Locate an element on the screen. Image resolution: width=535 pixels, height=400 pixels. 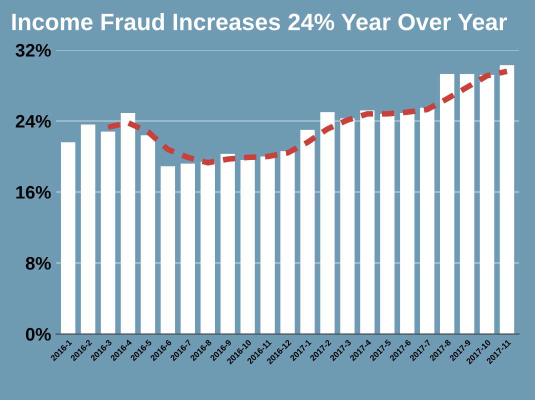
y-tick-label: 32% is located at coordinates (33, 50).